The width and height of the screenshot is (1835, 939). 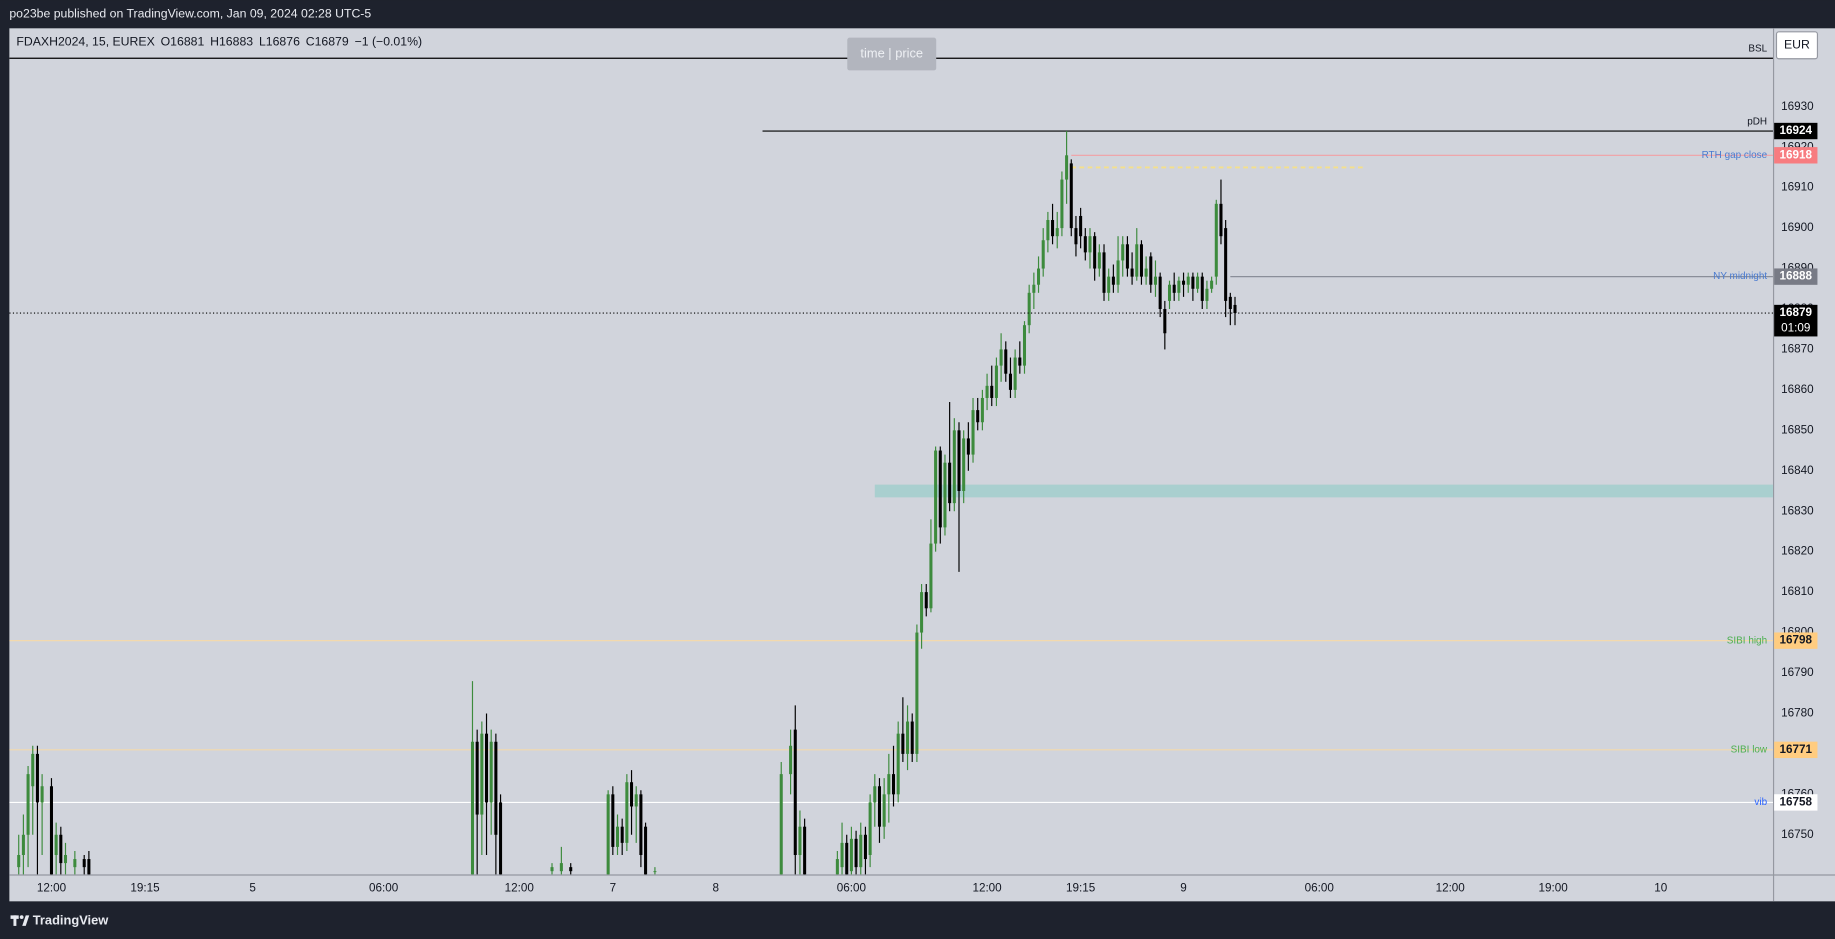 I want to click on price-tag-label: 16798, so click(x=1796, y=640).